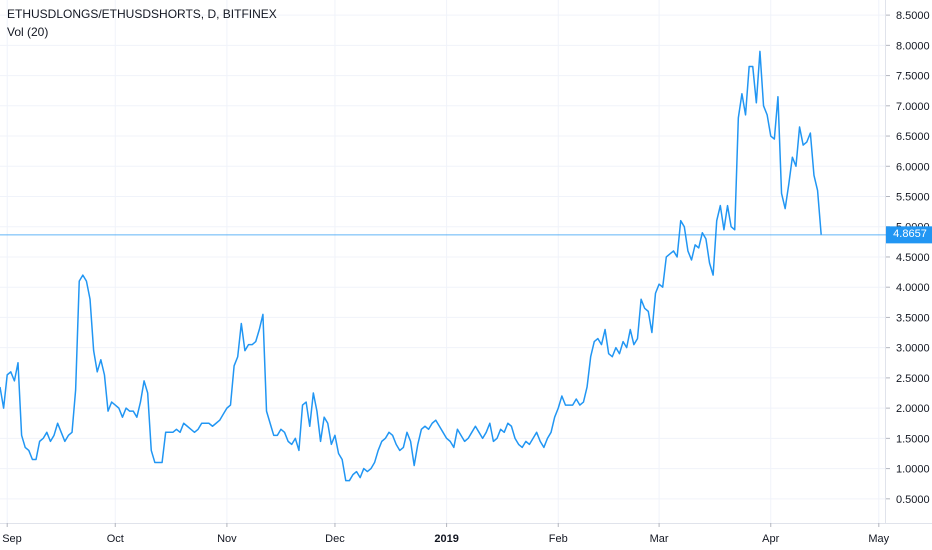 This screenshot has width=932, height=550. Describe the element at coordinates (909, 275) in the screenshot. I see `price-axis-panel` at that location.